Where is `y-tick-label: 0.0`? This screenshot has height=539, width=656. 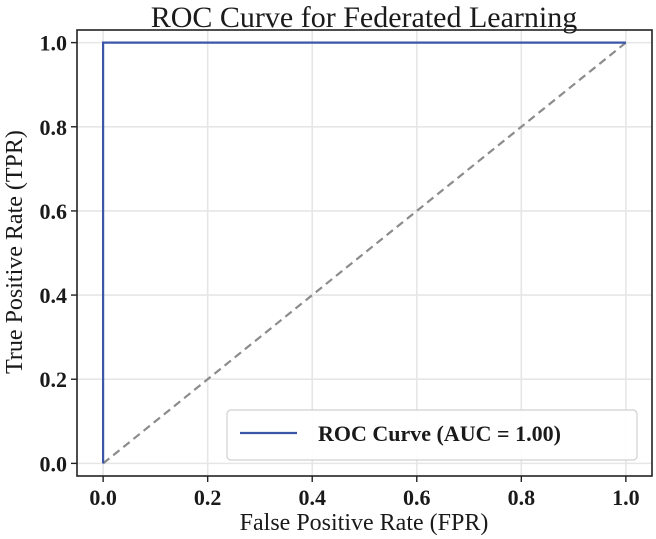 y-tick-label: 0.0 is located at coordinates (54, 463).